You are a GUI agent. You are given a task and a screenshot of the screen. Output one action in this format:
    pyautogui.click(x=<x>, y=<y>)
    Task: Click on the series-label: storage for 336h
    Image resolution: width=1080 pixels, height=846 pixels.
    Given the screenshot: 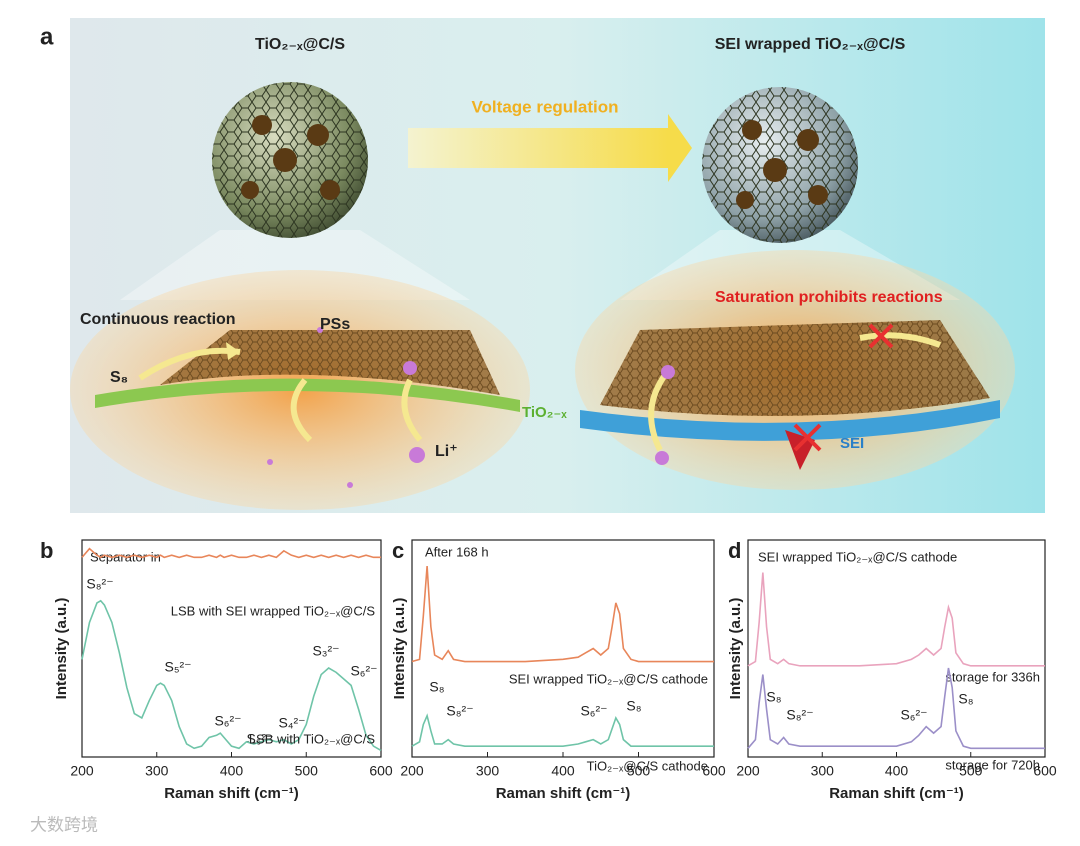 What is the action you would take?
    pyautogui.click(x=992, y=676)
    